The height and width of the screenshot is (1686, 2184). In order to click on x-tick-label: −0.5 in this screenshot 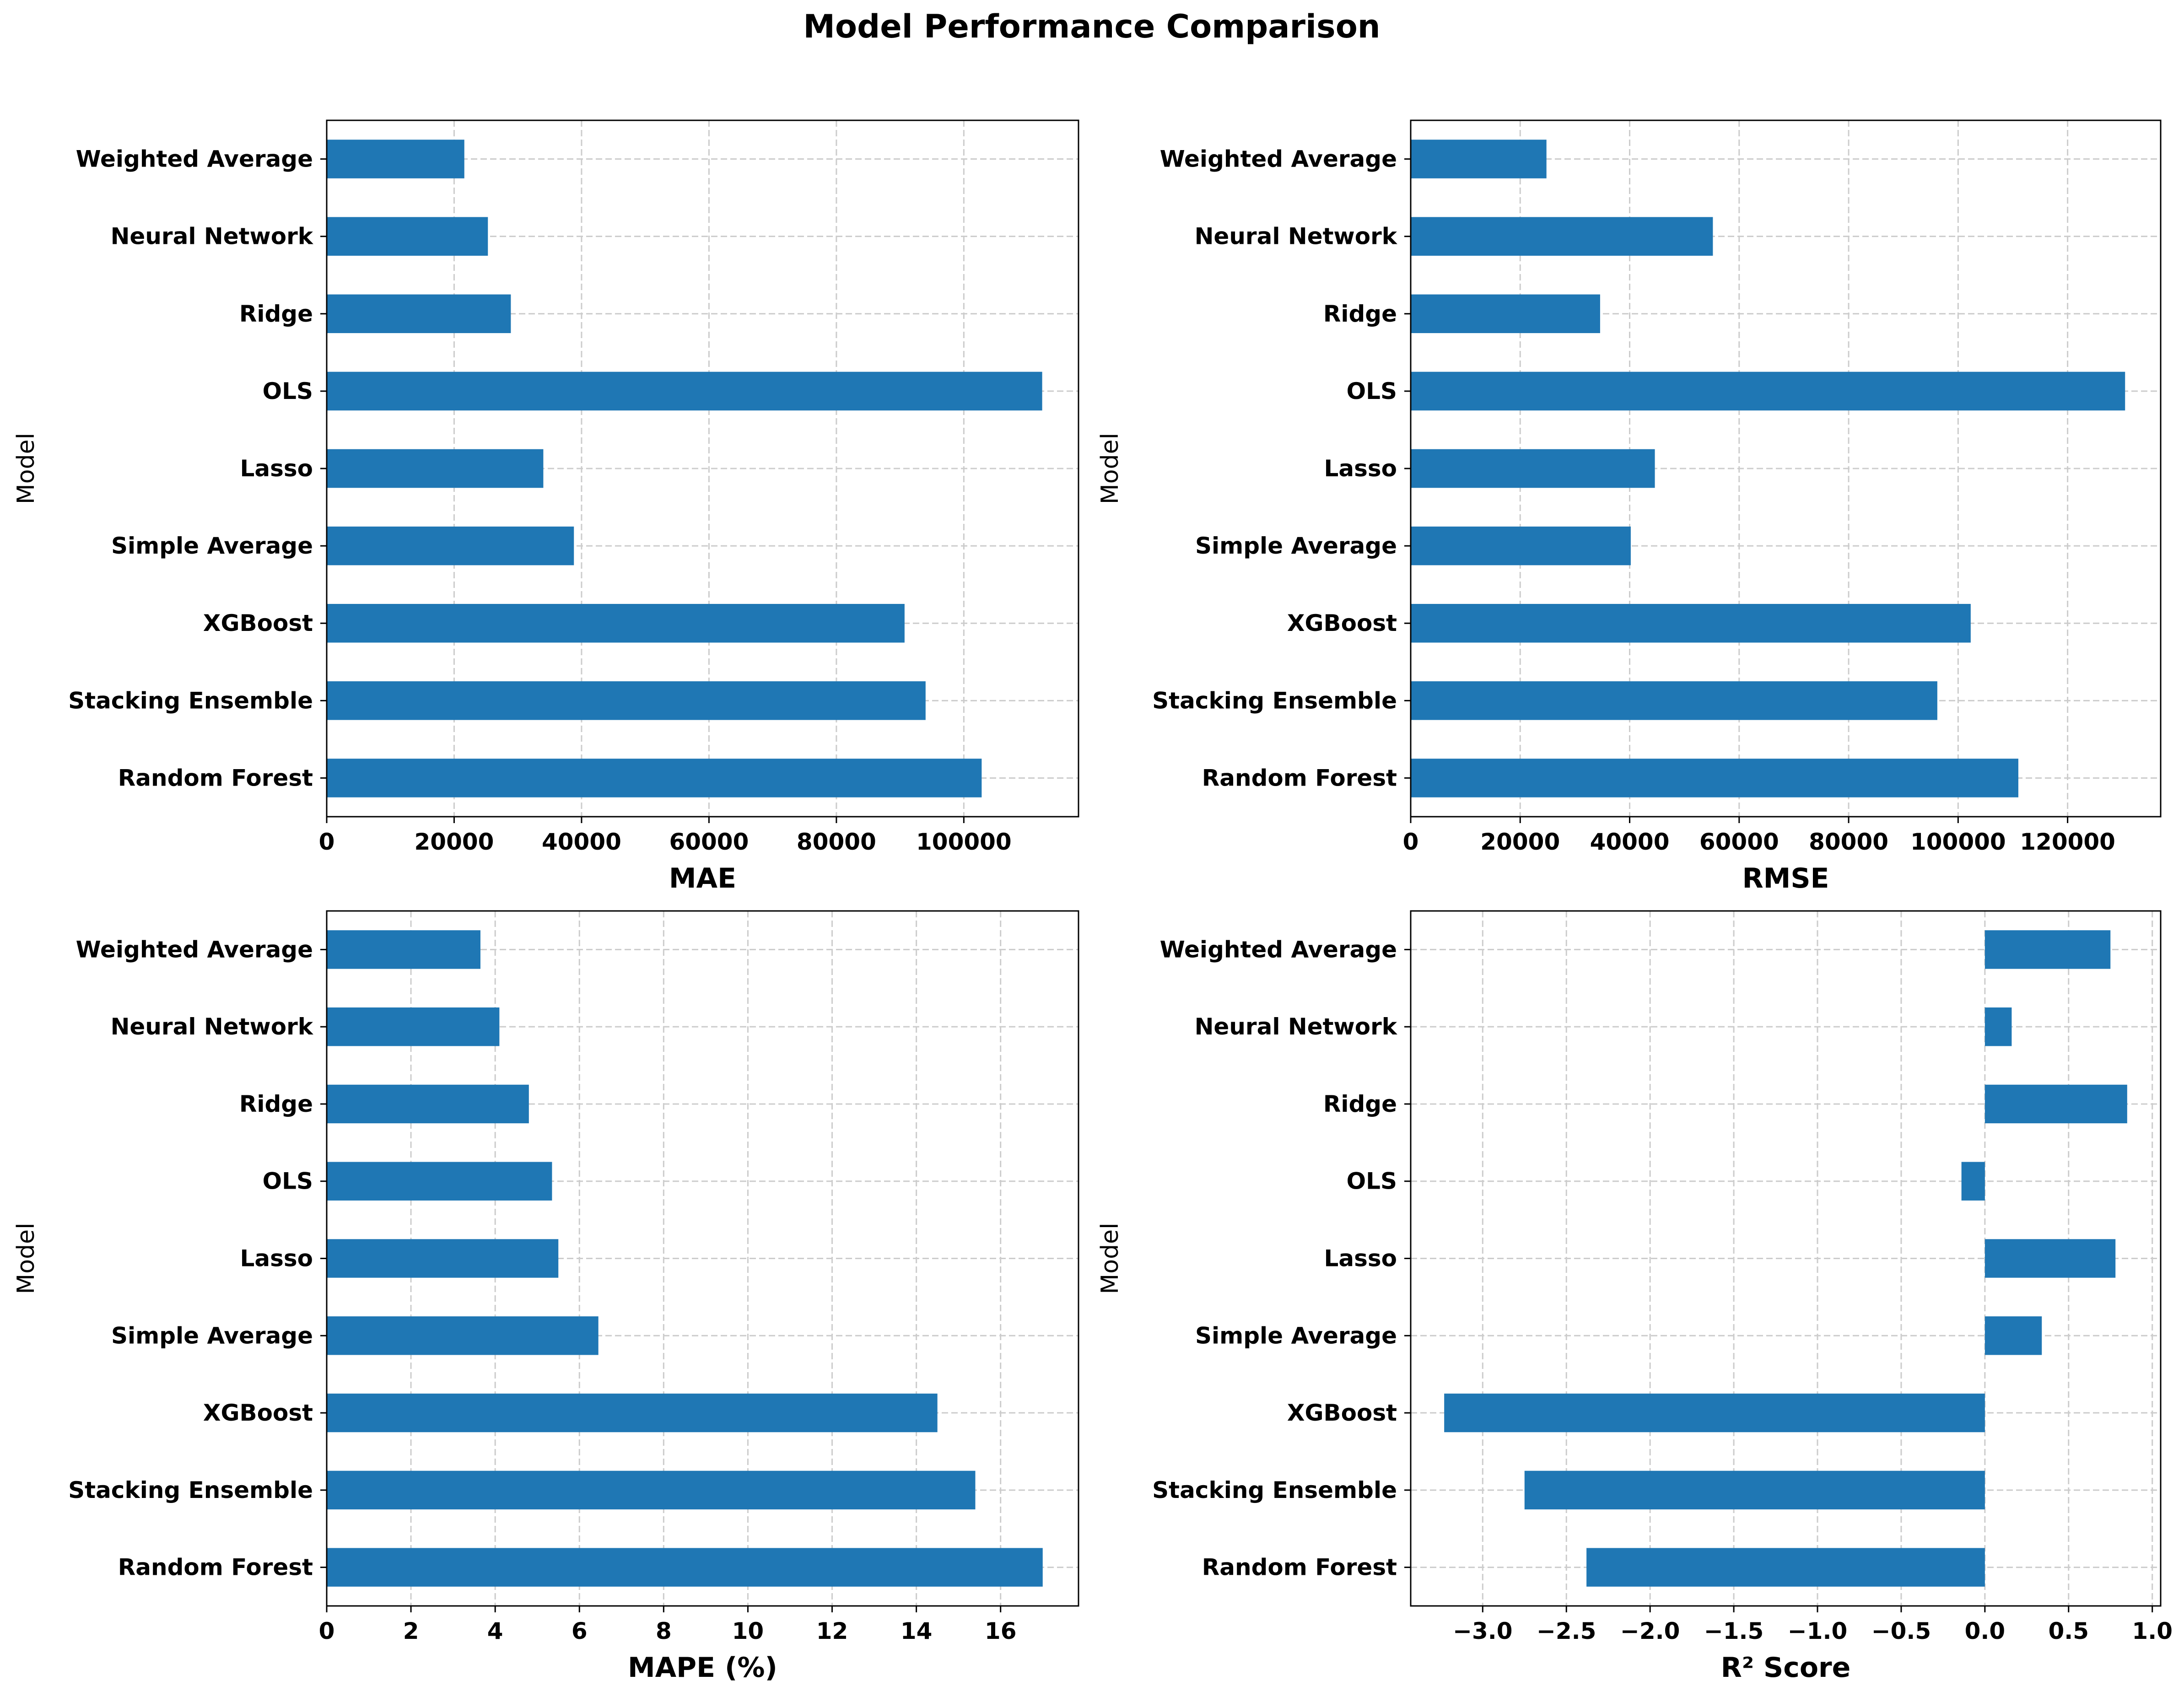, I will do `click(1901, 1631)`.